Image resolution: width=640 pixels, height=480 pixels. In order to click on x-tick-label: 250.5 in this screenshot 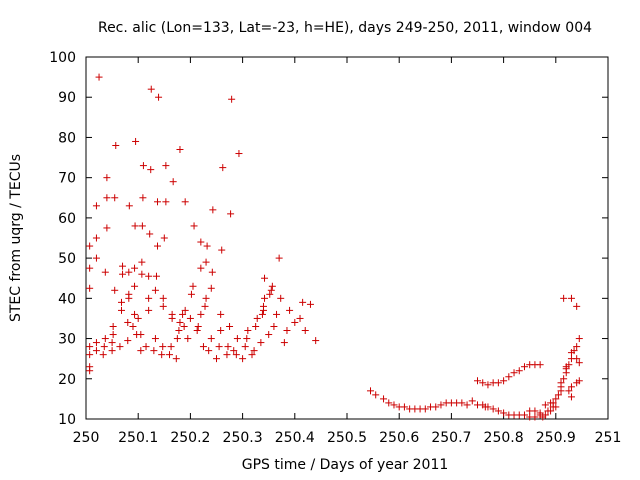, I will do `click(347, 438)`.